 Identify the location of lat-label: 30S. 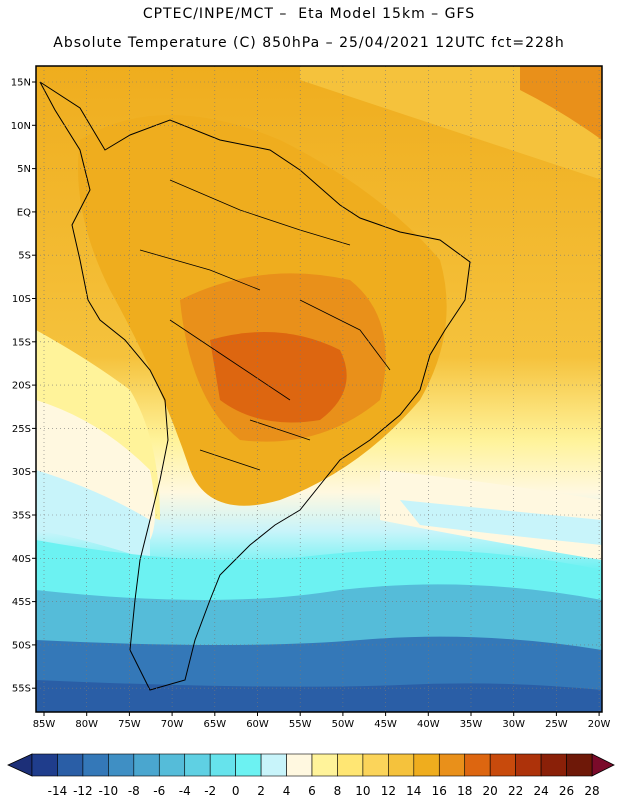
(21, 472).